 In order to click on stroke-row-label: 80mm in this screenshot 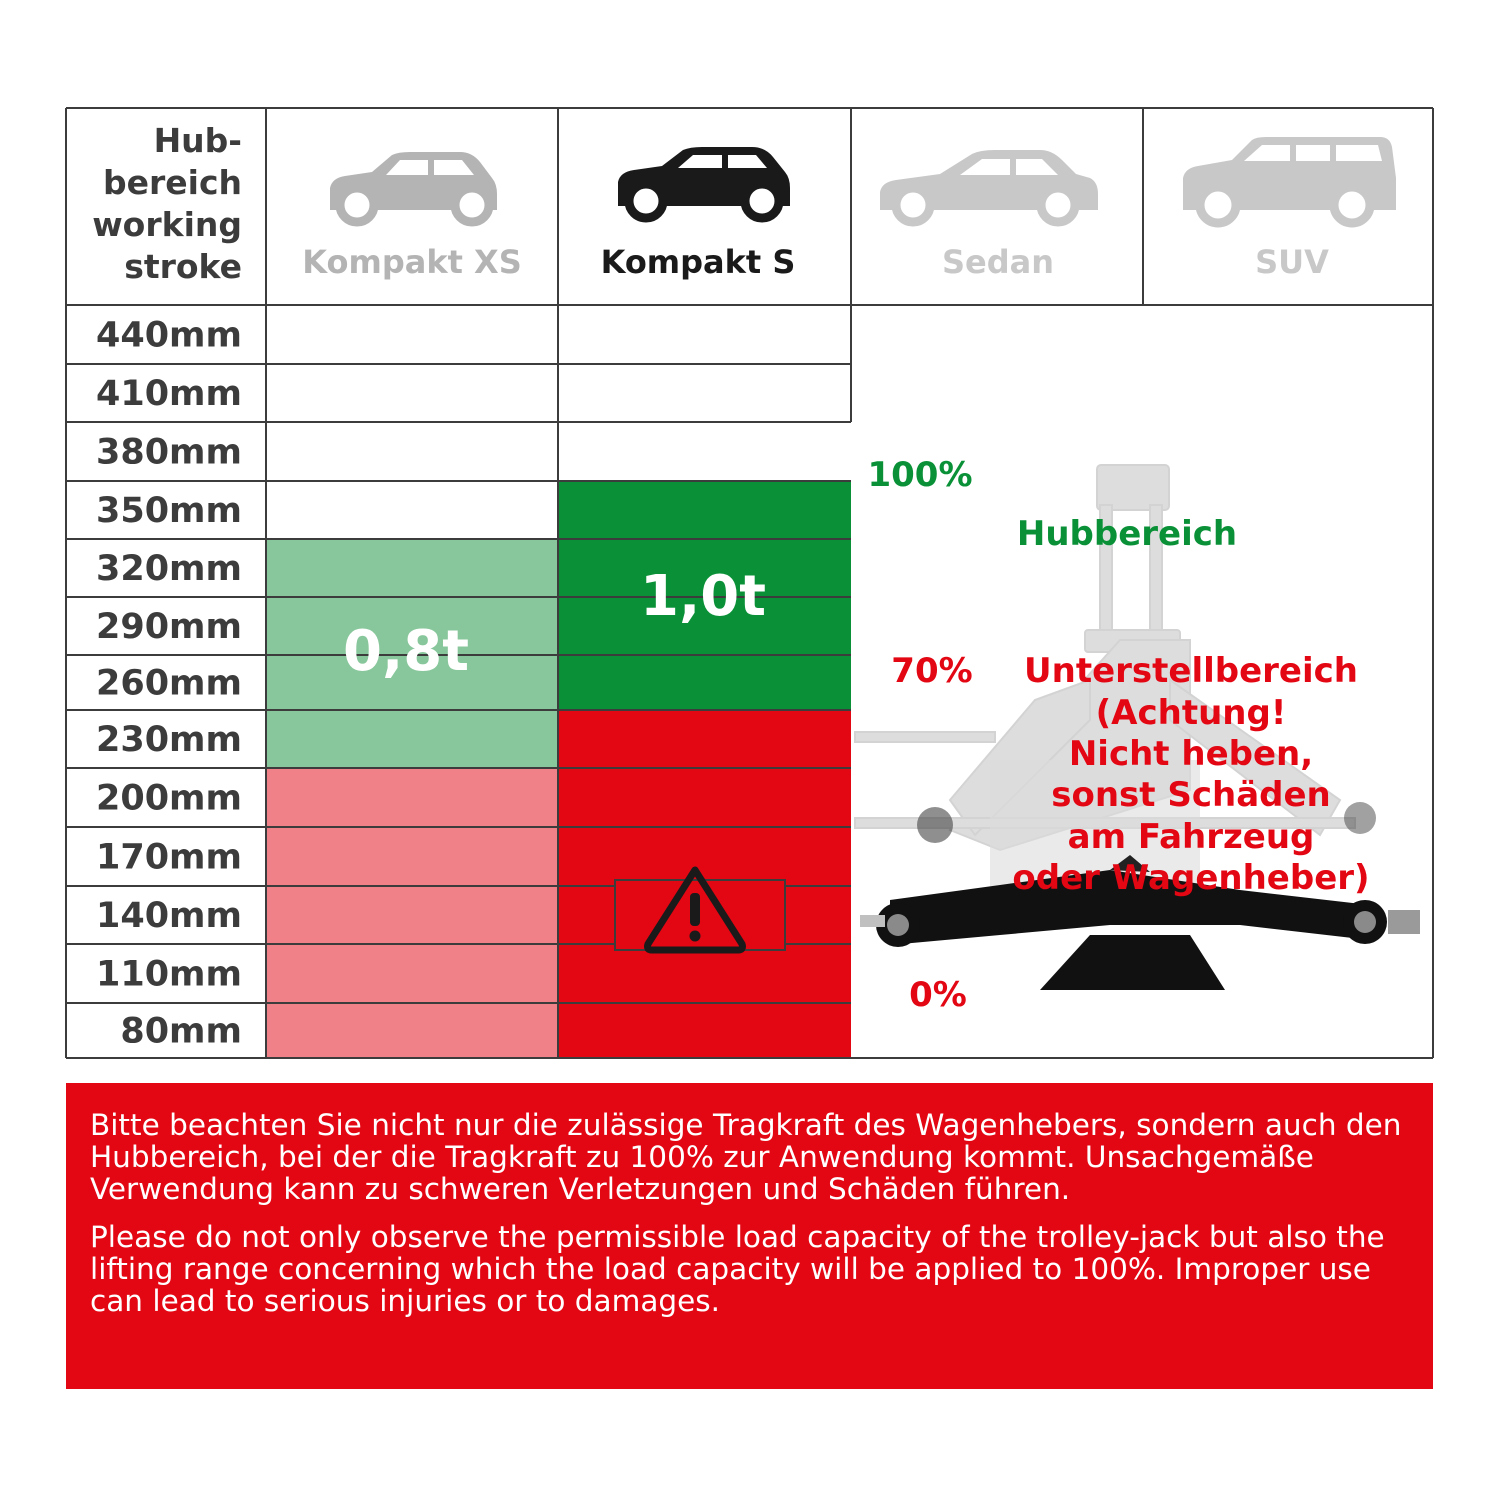, I will do `click(181, 1032)`.